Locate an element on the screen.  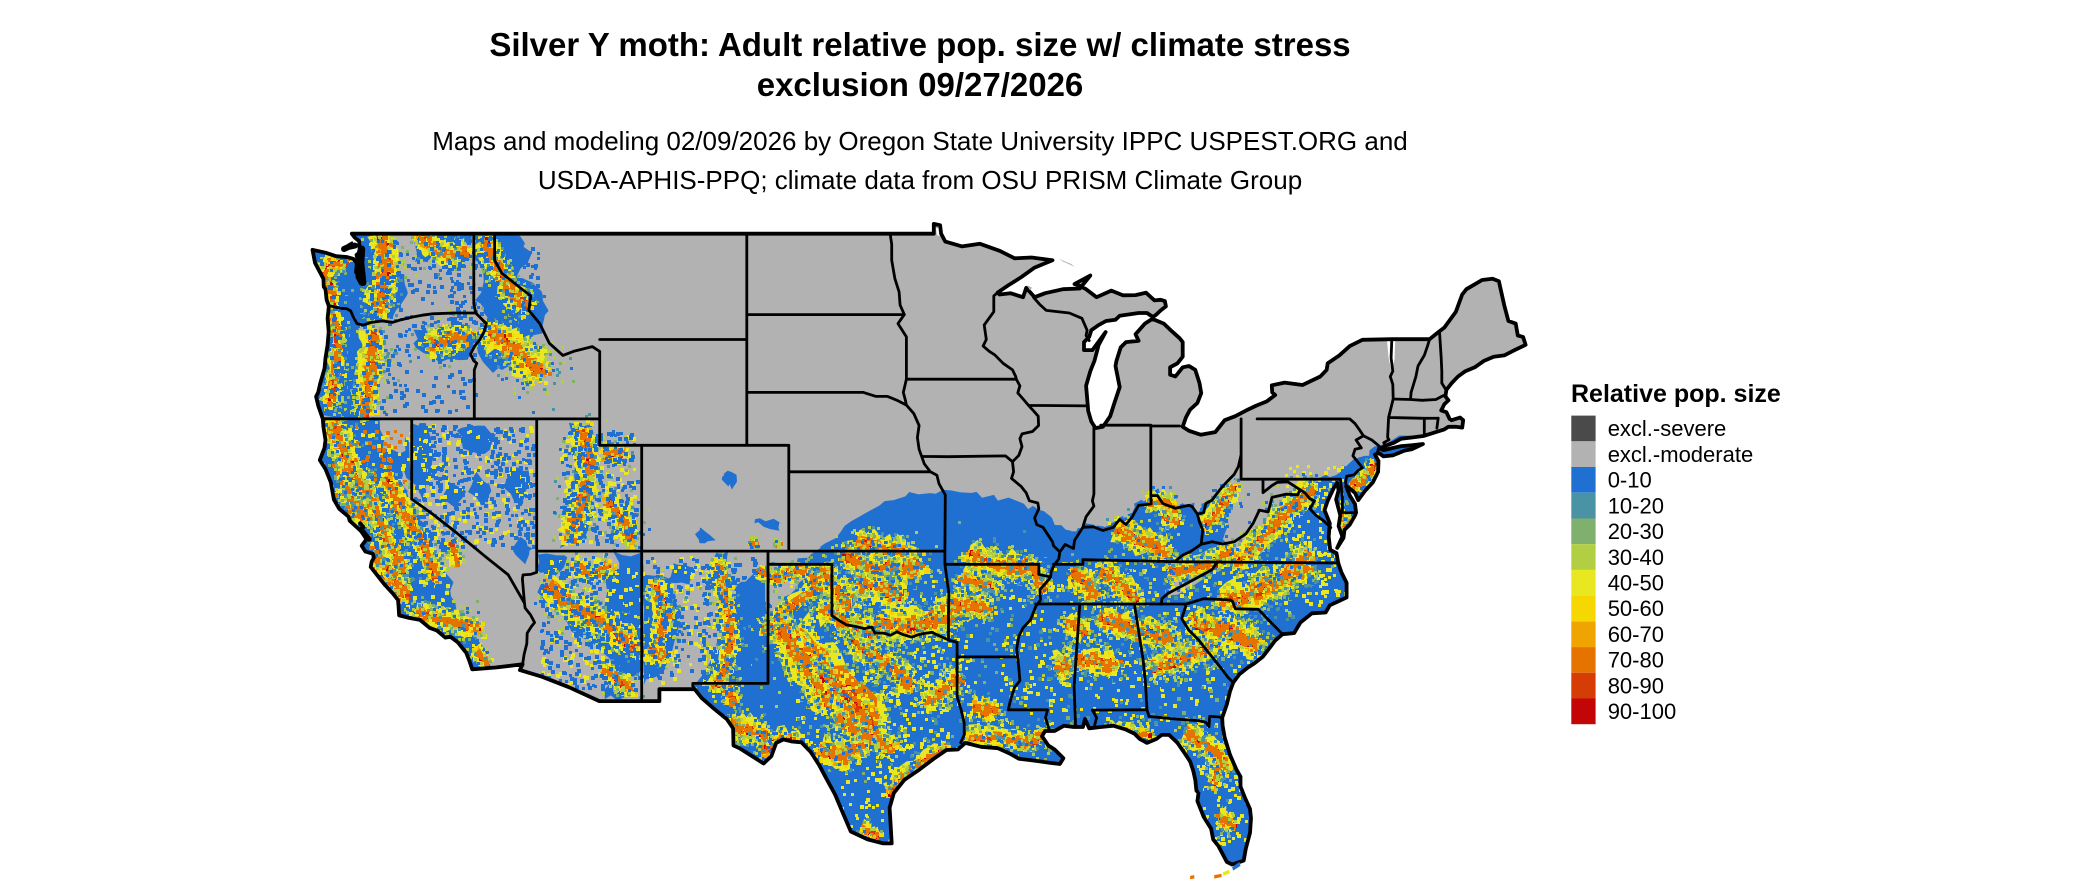
svg-text: 30-40 is located at coordinates (1636, 557).